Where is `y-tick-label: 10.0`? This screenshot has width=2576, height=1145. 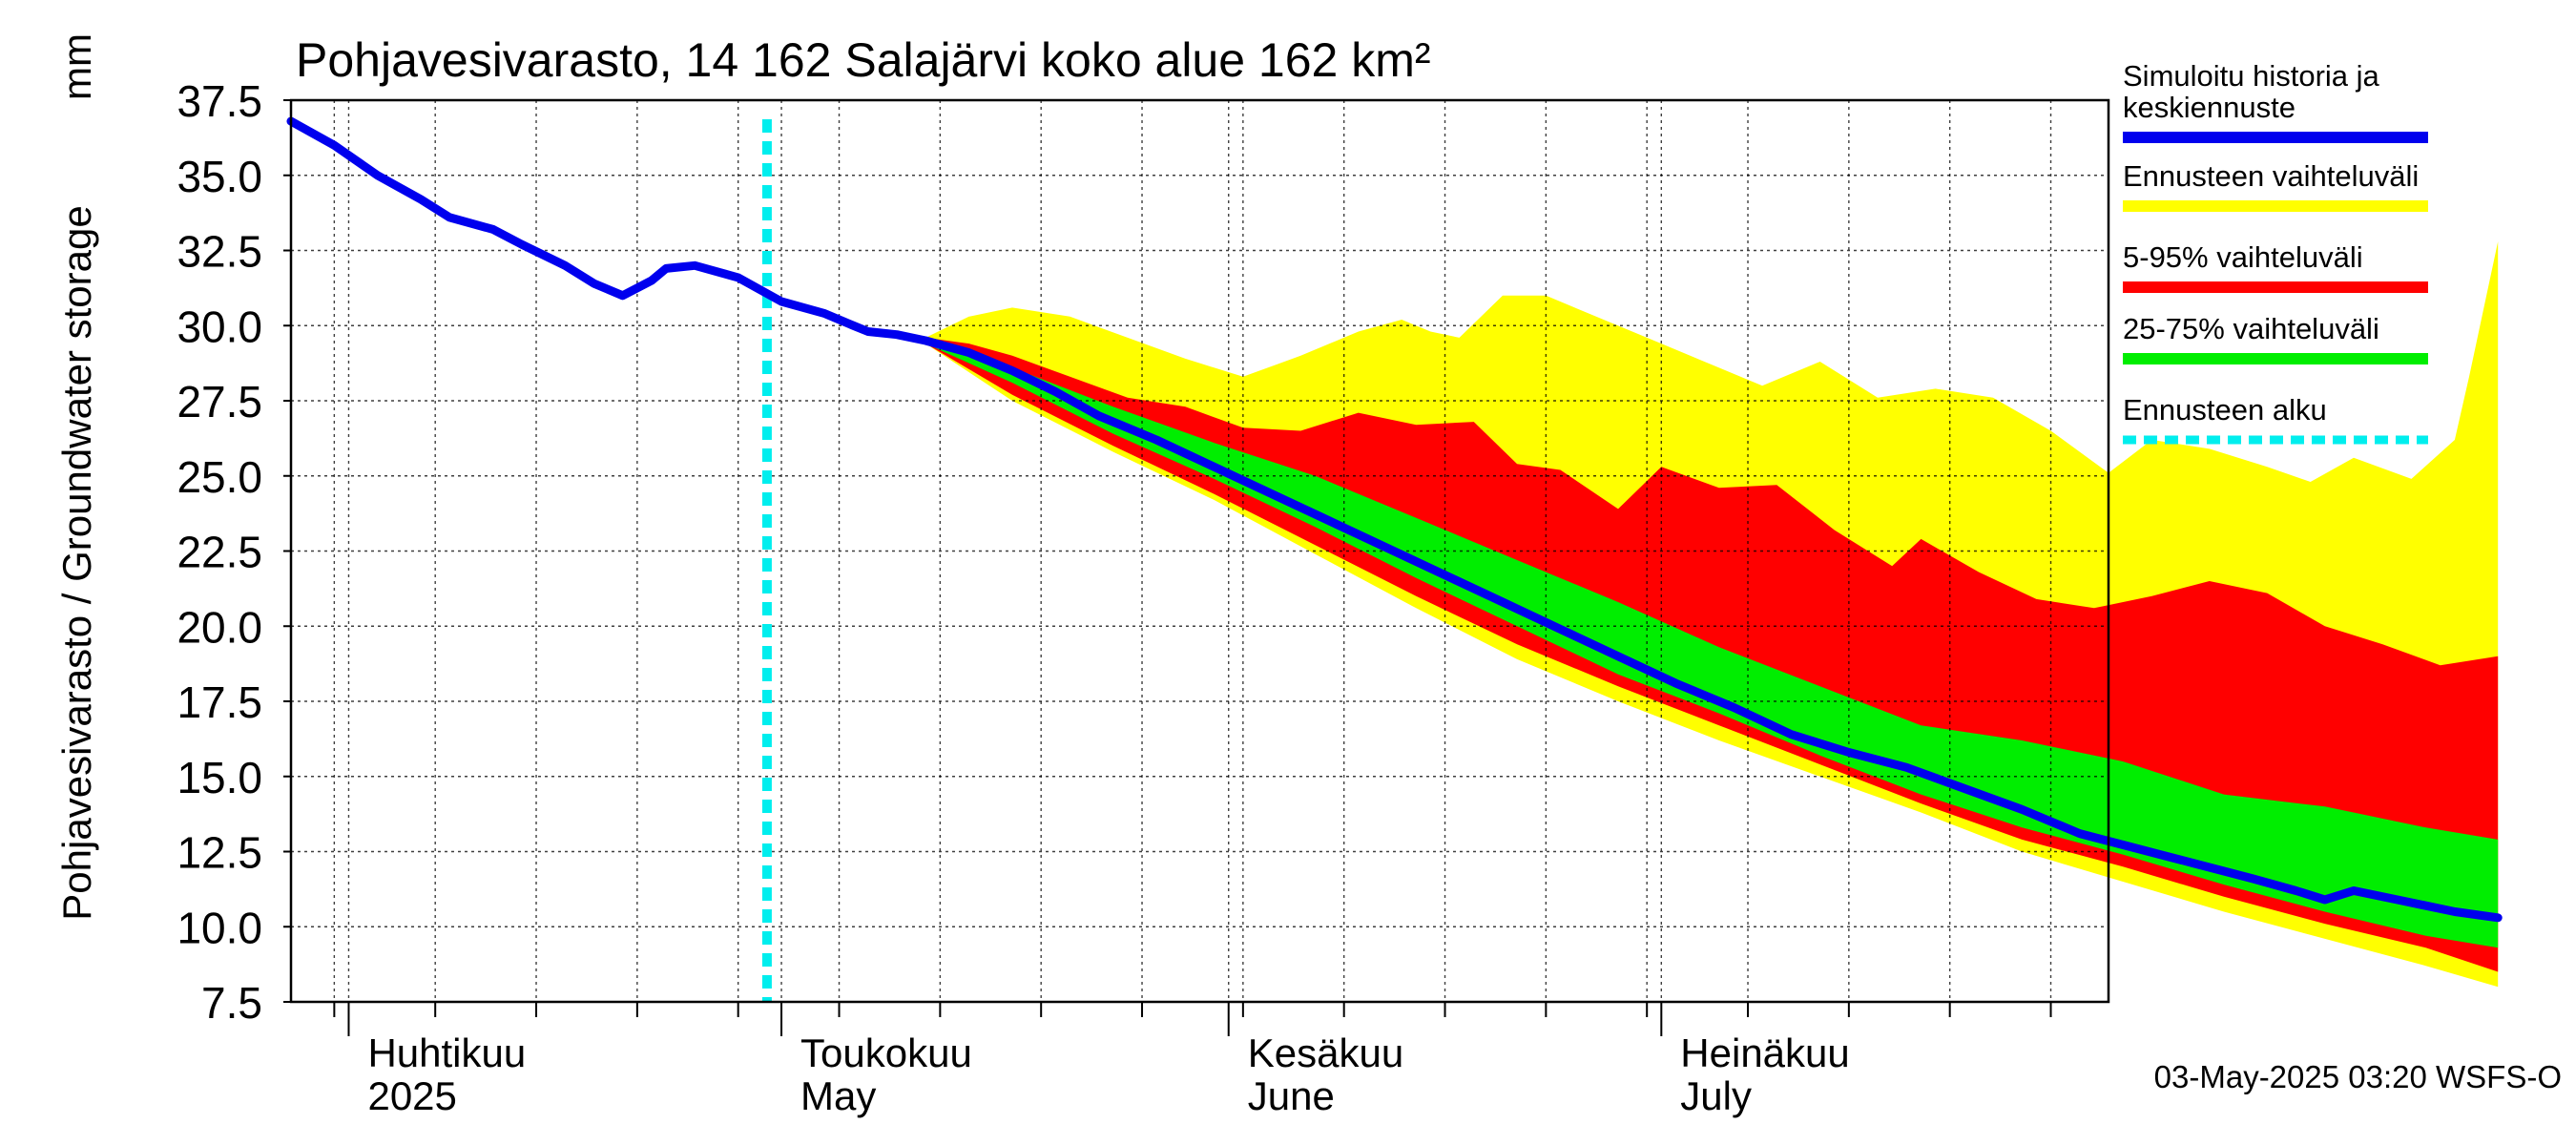
y-tick-label: 10.0 is located at coordinates (219, 927).